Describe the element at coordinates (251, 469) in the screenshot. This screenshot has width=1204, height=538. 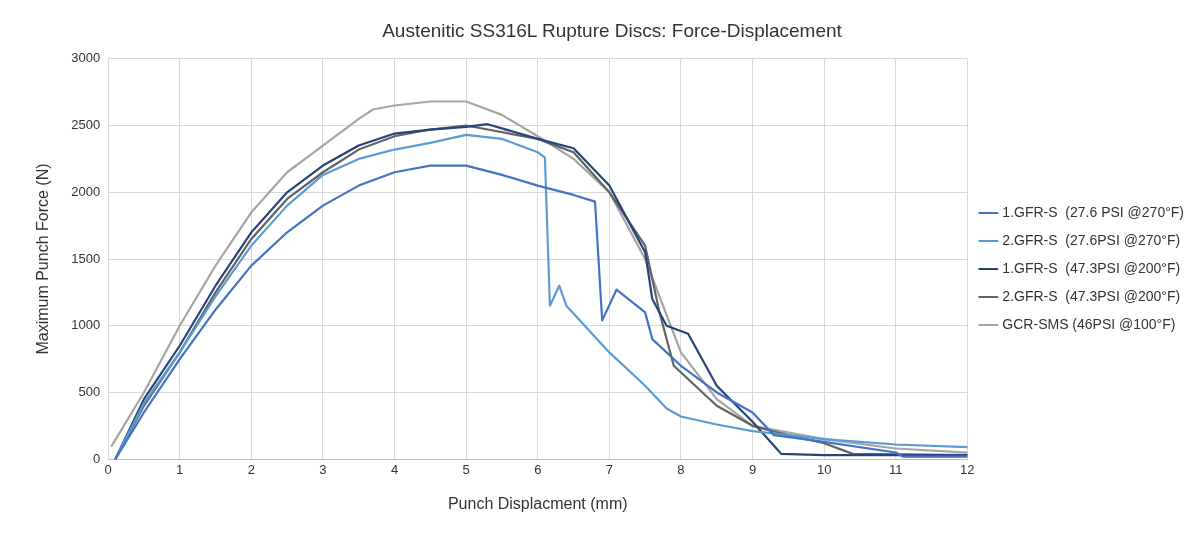
I see `x-tick-label: 2` at that location.